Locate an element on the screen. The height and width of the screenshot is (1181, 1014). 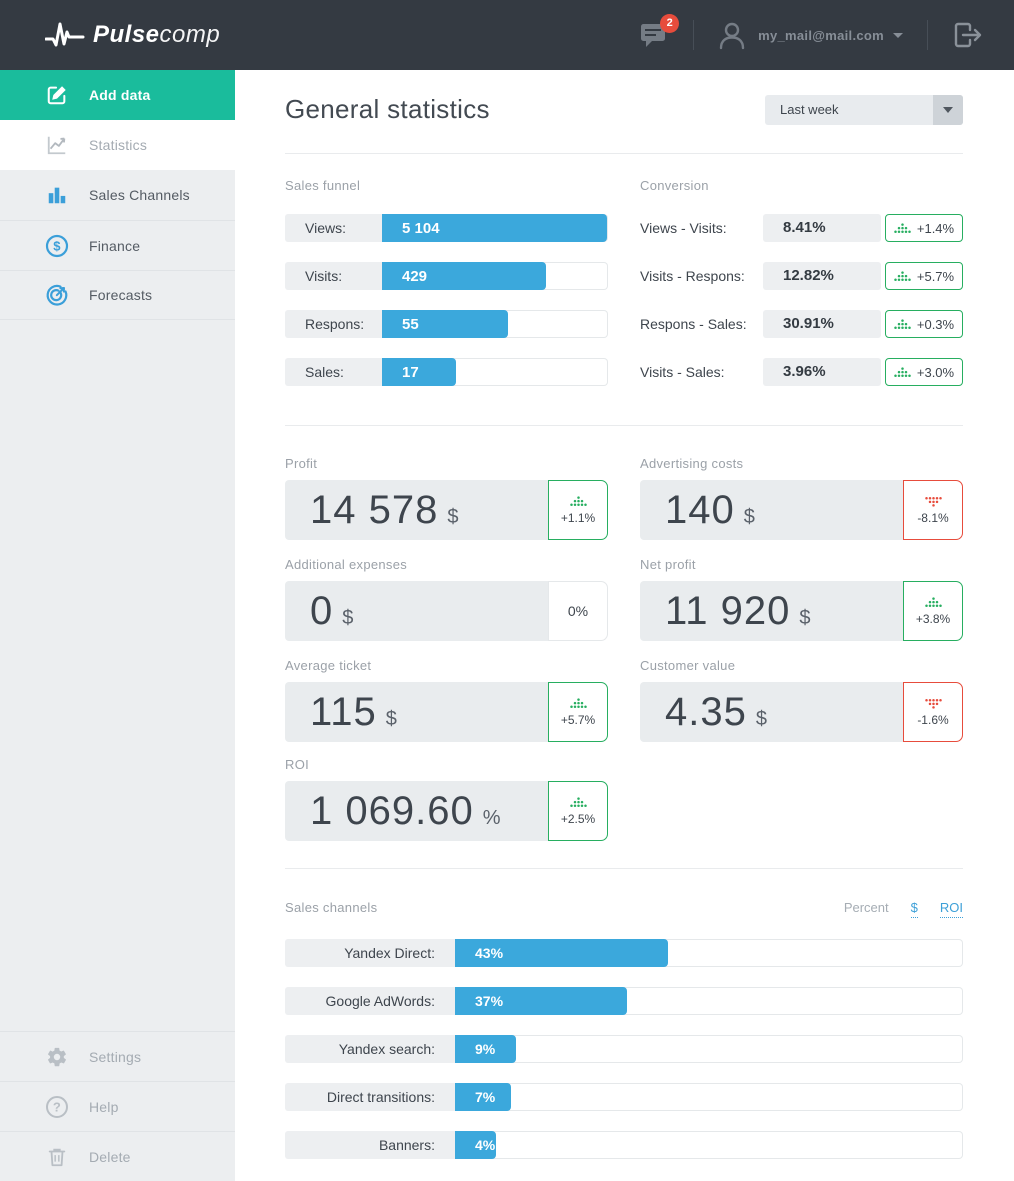
channel-row-label: Yandex search: is located at coordinates (370, 1049).